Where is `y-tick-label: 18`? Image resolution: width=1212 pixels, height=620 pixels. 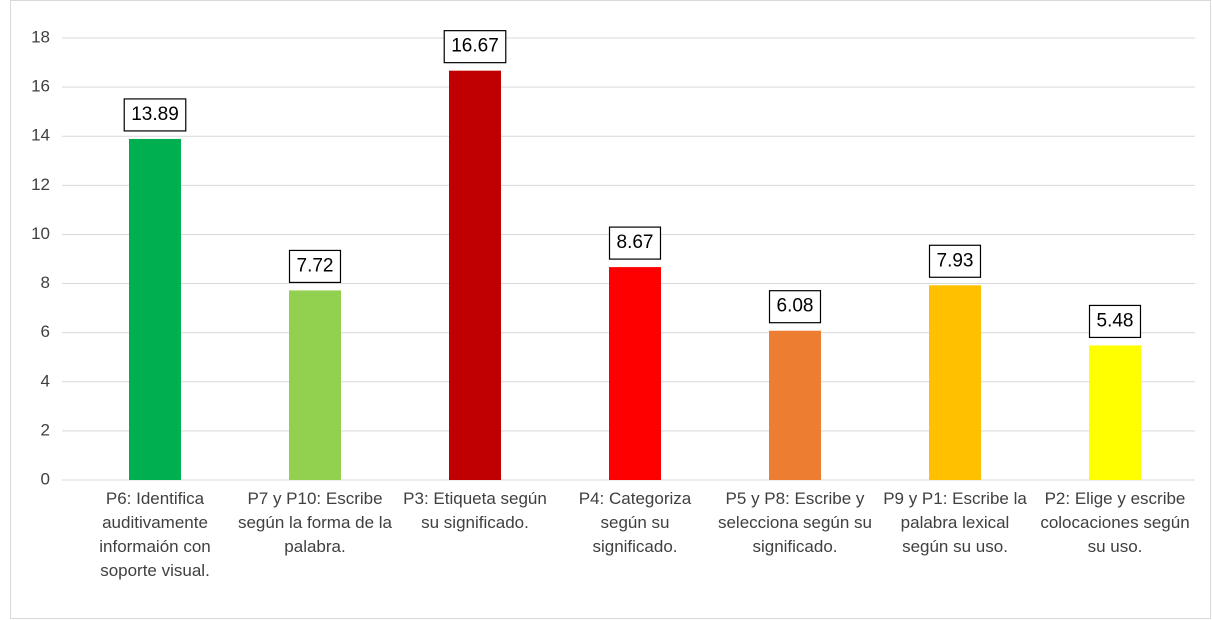
y-tick-label: 18 is located at coordinates (40, 36).